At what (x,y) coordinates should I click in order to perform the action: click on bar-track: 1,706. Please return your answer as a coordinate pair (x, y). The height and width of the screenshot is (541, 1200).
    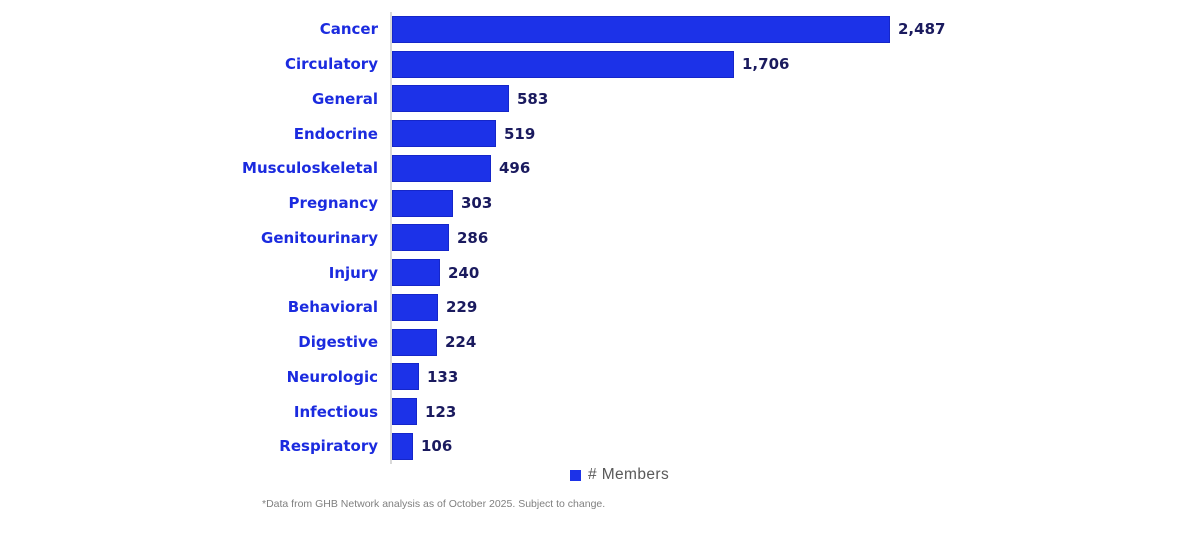
    Looking at the image, I should click on (590, 64).